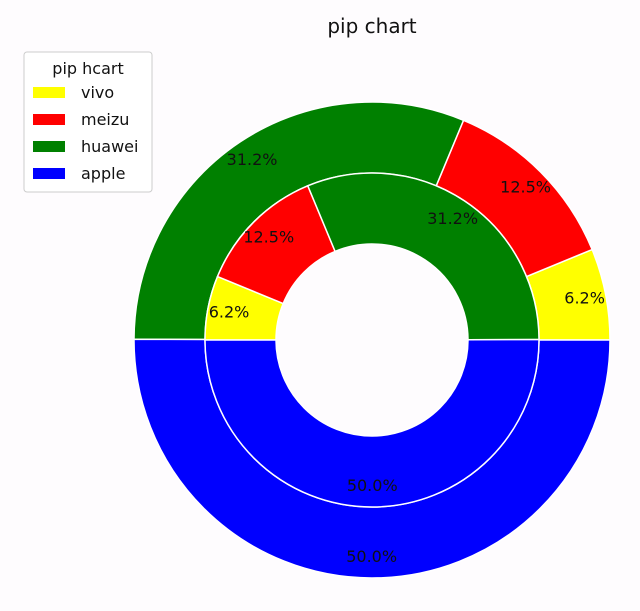 The height and width of the screenshot is (611, 640). What do you see at coordinates (97, 92) in the screenshot?
I see `legend-label-vivo: vivo` at bounding box center [97, 92].